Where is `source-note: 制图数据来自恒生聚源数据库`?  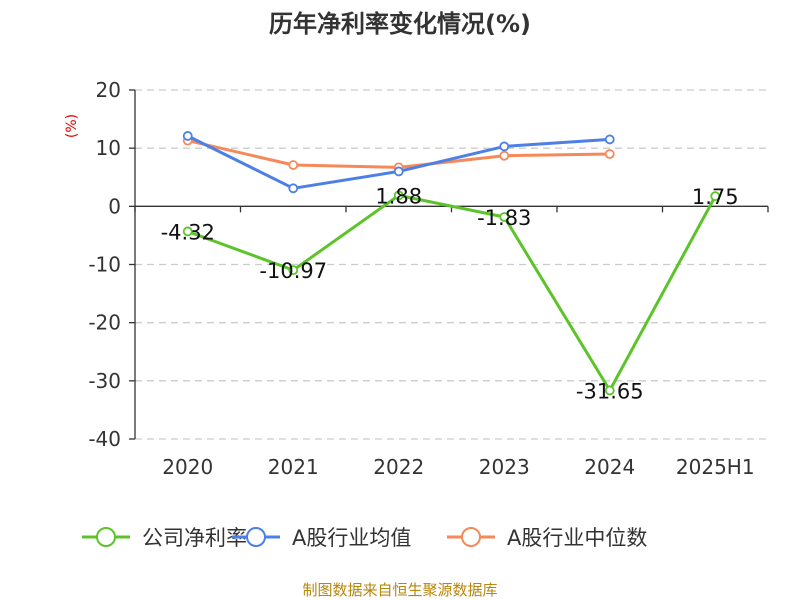 source-note: 制图数据来自恒生聚源数据库 is located at coordinates (399, 590).